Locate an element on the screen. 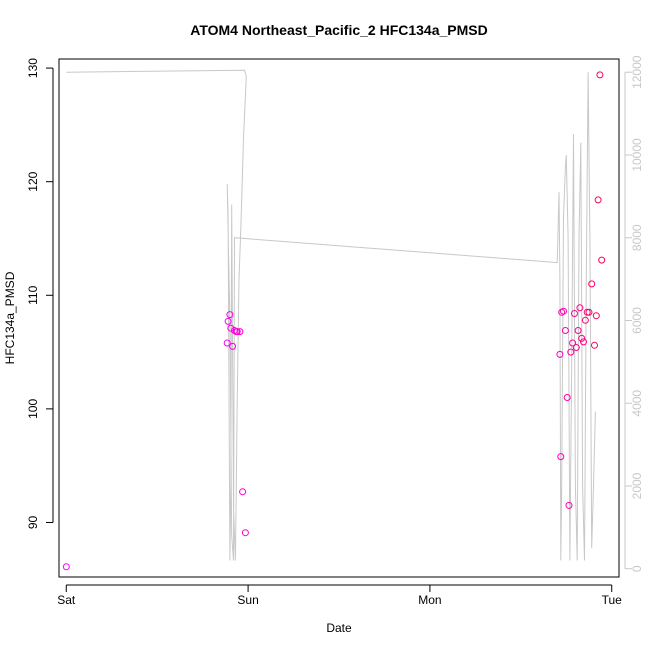  y-axis-label: HFC134a_PMSD is located at coordinates (10, 317).